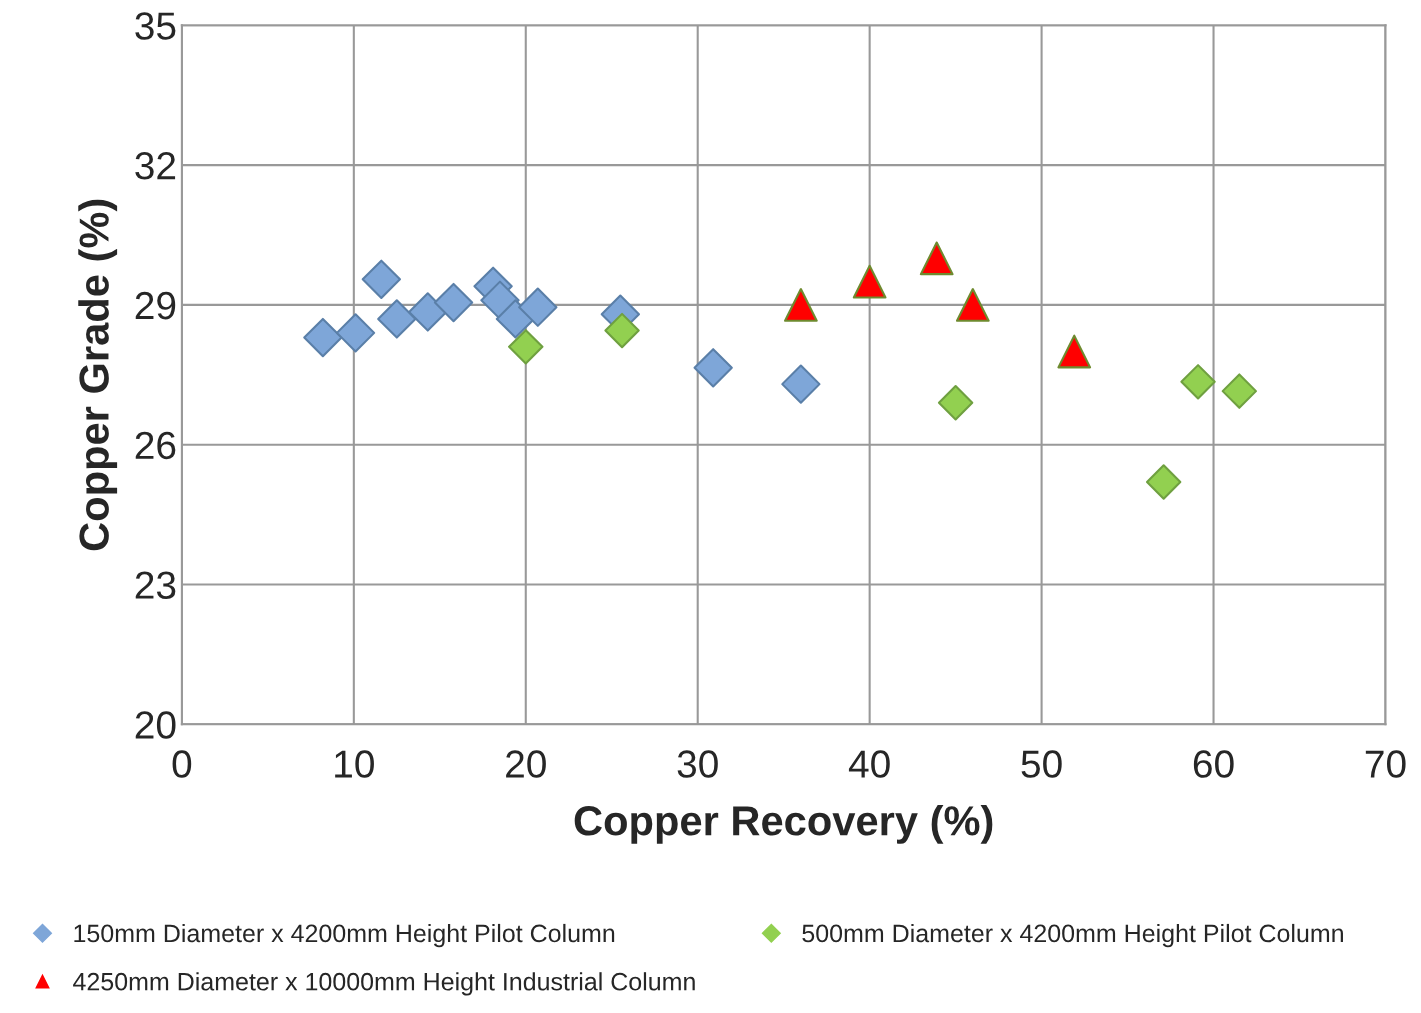 The width and height of the screenshot is (1421, 1013). I want to click on y-tick-label: 29, so click(155, 305).